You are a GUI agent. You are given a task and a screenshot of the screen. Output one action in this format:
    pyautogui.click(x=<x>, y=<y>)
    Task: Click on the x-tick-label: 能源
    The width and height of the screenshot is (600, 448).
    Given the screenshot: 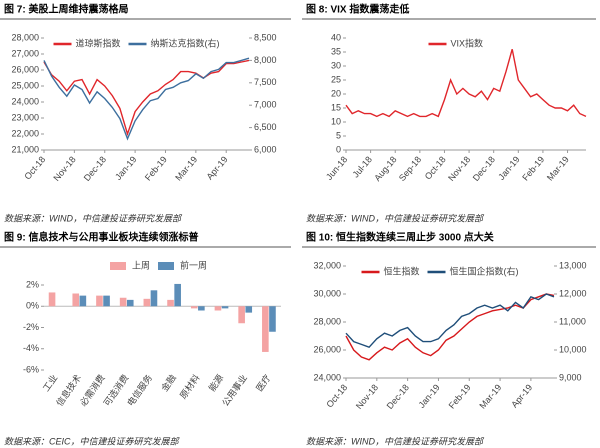 What is the action you would take?
    pyautogui.click(x=215, y=382)
    